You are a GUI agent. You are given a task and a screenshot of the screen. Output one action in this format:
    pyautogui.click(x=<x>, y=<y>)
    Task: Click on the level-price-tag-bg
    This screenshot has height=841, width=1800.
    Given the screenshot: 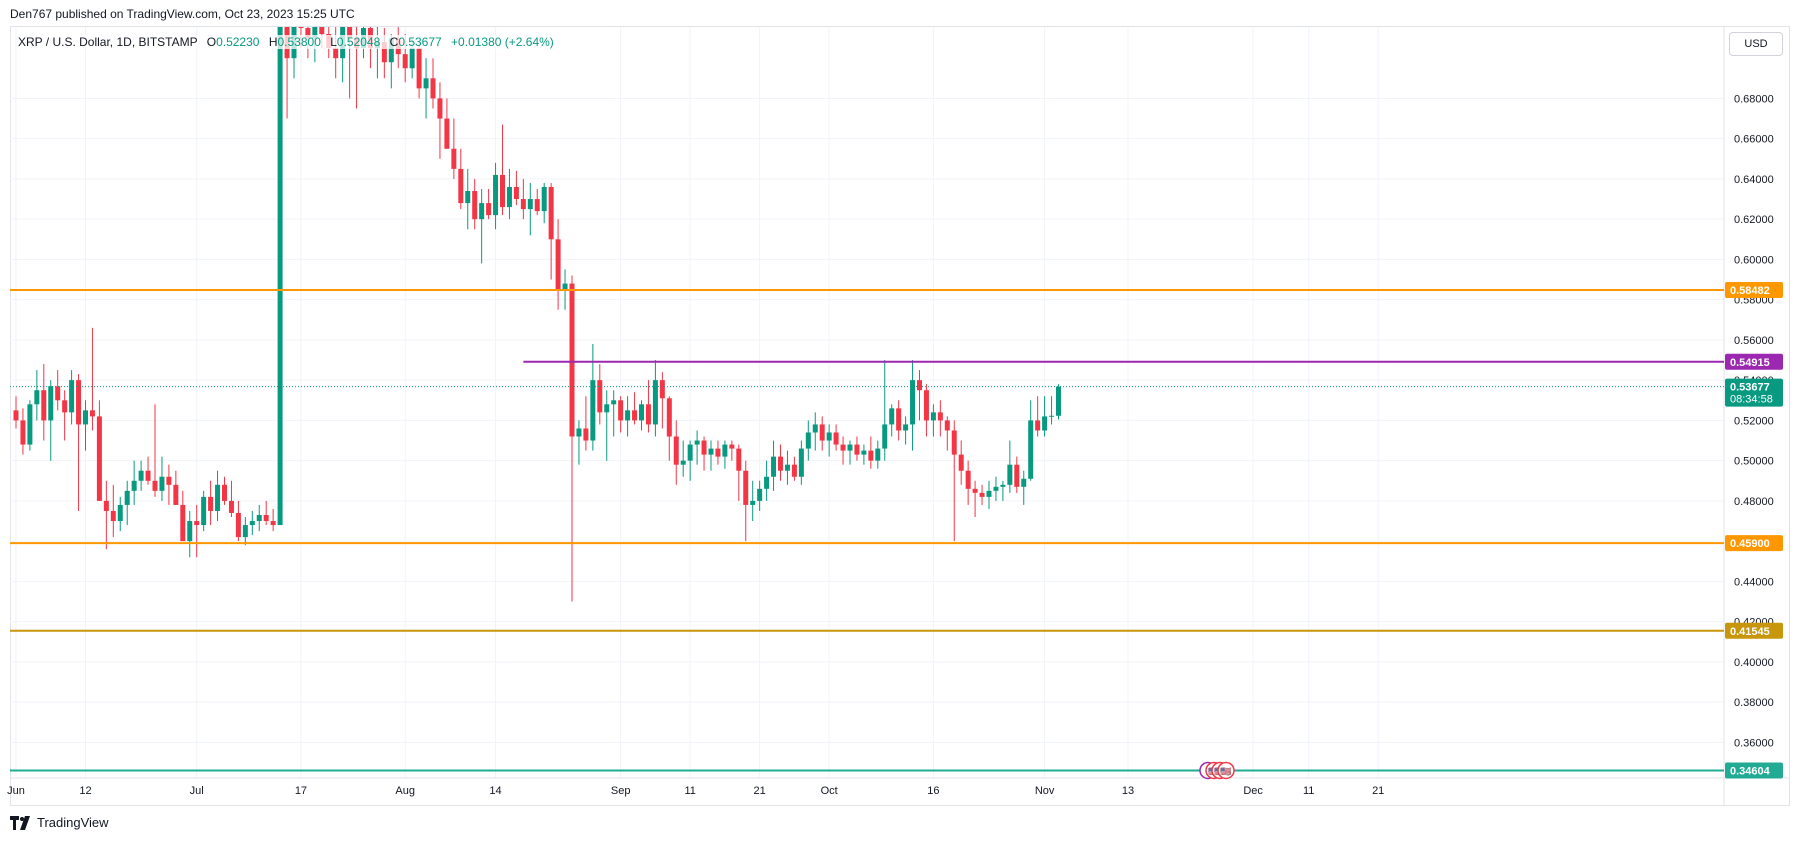 What is the action you would take?
    pyautogui.click(x=1754, y=630)
    